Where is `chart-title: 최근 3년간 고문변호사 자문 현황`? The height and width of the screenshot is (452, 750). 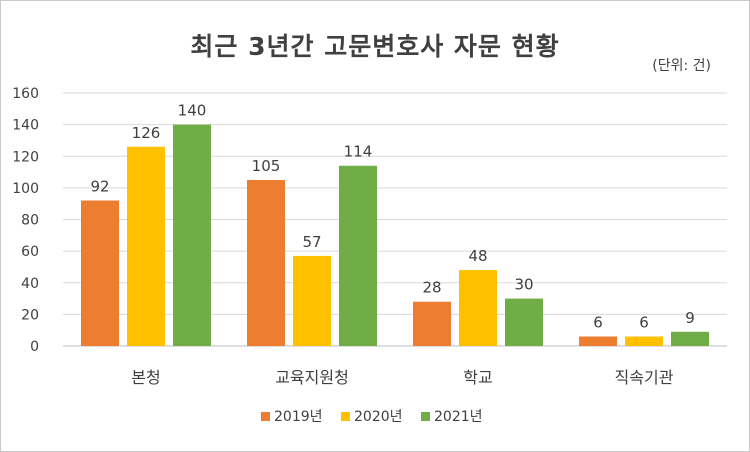
chart-title: 최근 3년간 고문변호사 자문 현황 is located at coordinates (375, 46).